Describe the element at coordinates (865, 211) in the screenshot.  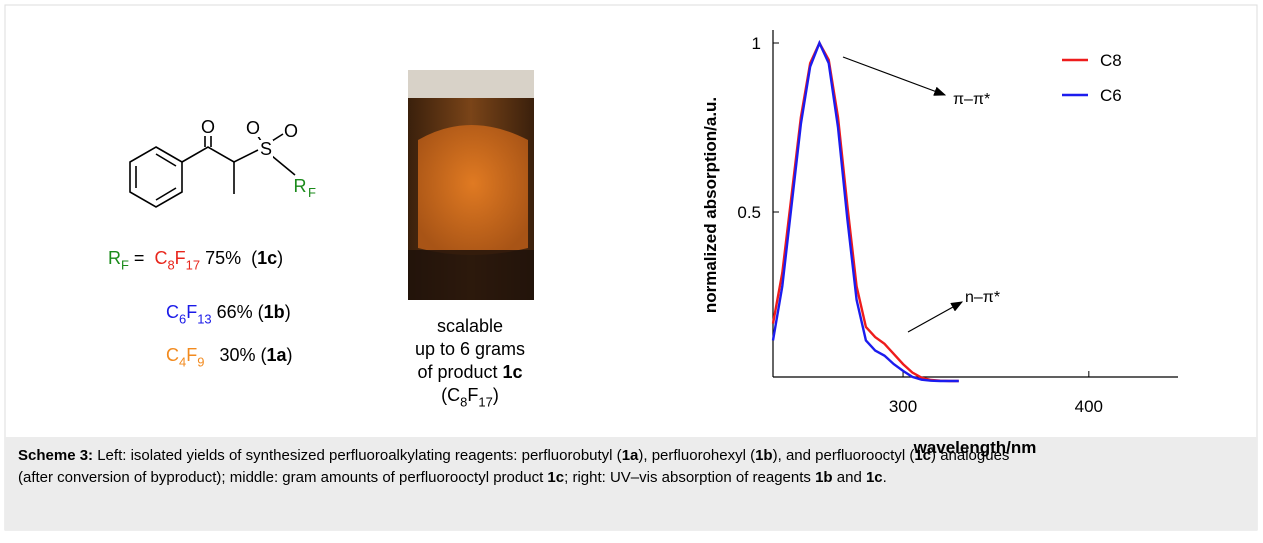
I see `series-line` at that location.